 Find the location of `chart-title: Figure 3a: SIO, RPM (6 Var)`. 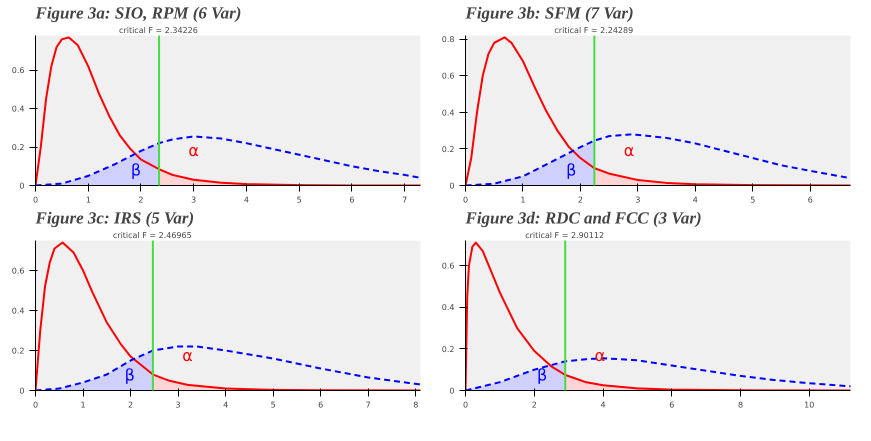

chart-title: Figure 3a: SIO, RPM (6 Var) is located at coordinates (138, 13).